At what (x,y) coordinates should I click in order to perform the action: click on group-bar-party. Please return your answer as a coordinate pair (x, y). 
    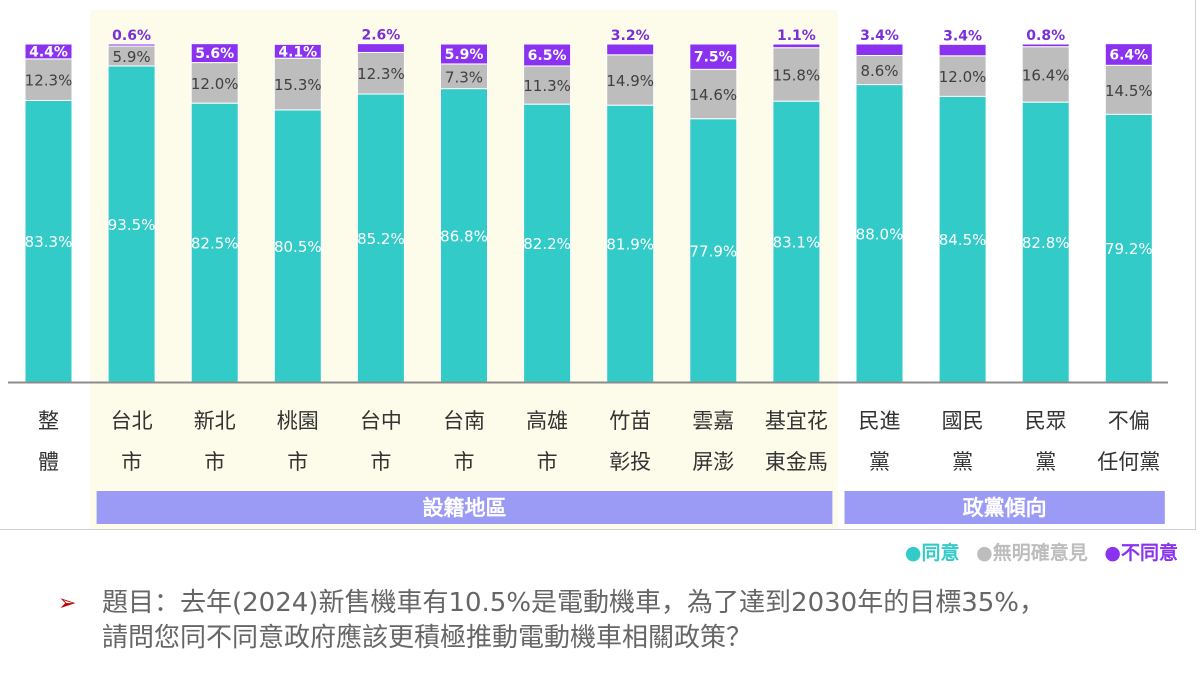
    Looking at the image, I should click on (1004, 507).